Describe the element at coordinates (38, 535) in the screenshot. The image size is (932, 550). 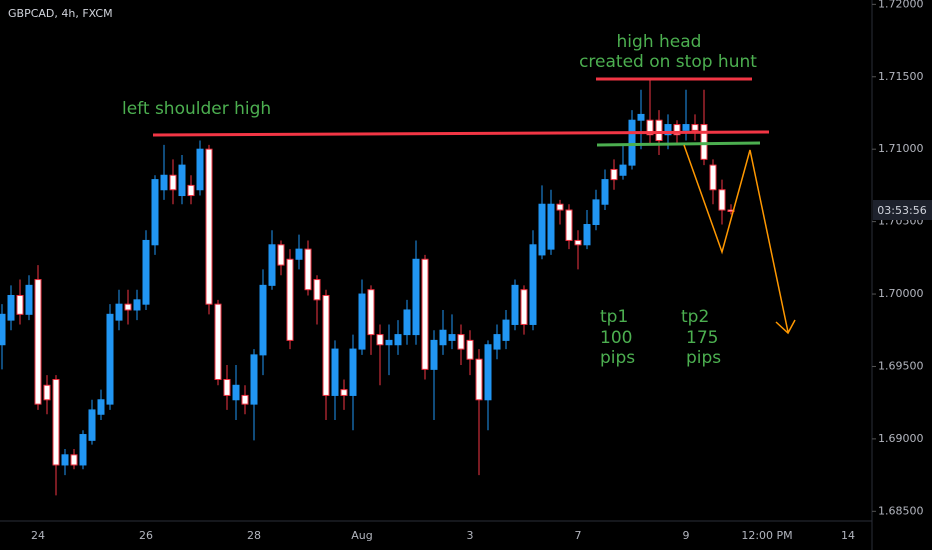
I see `x-tick-label: 24` at that location.